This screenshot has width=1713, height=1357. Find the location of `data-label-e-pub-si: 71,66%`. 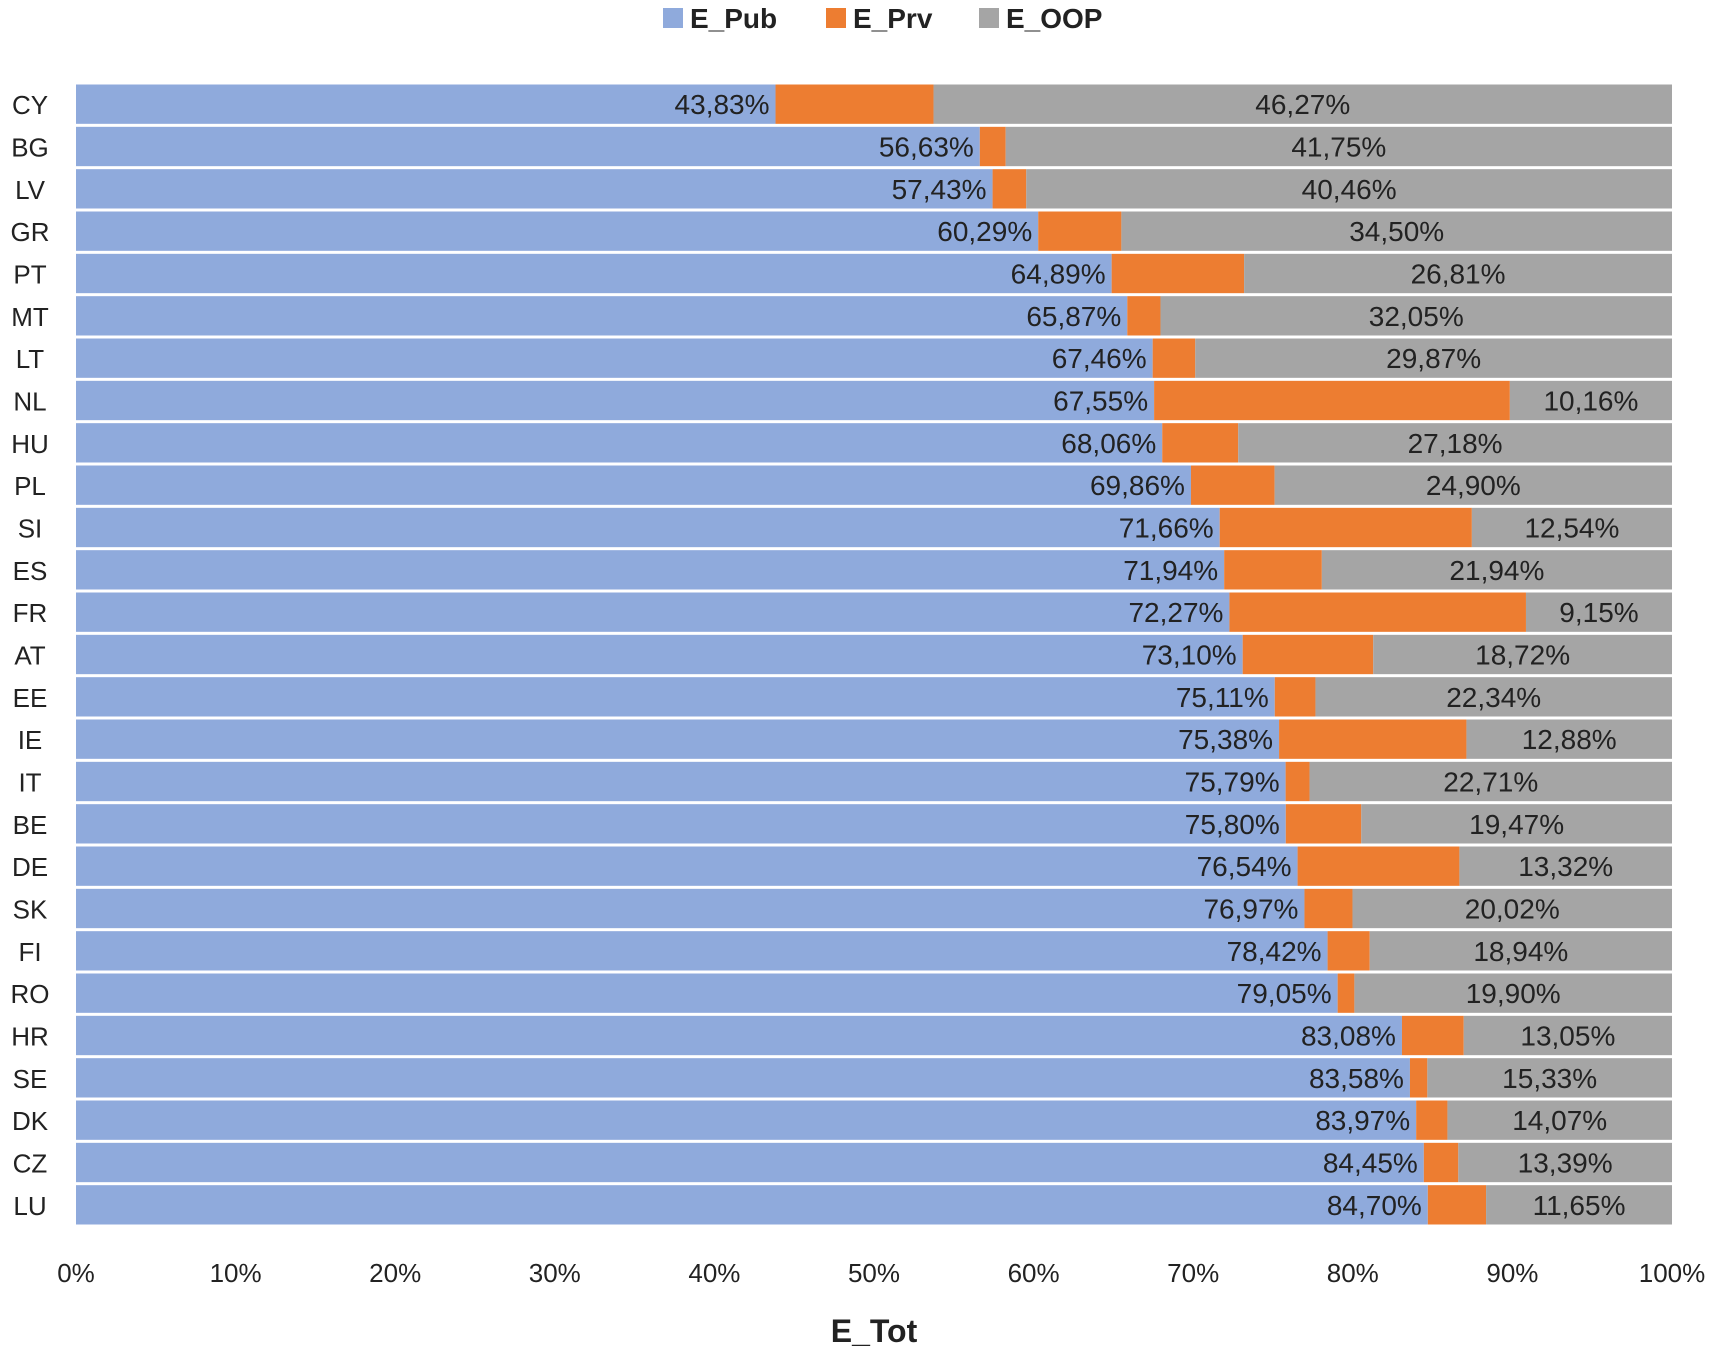

data-label-e-pub-si: 71,66% is located at coordinates (1166, 528).